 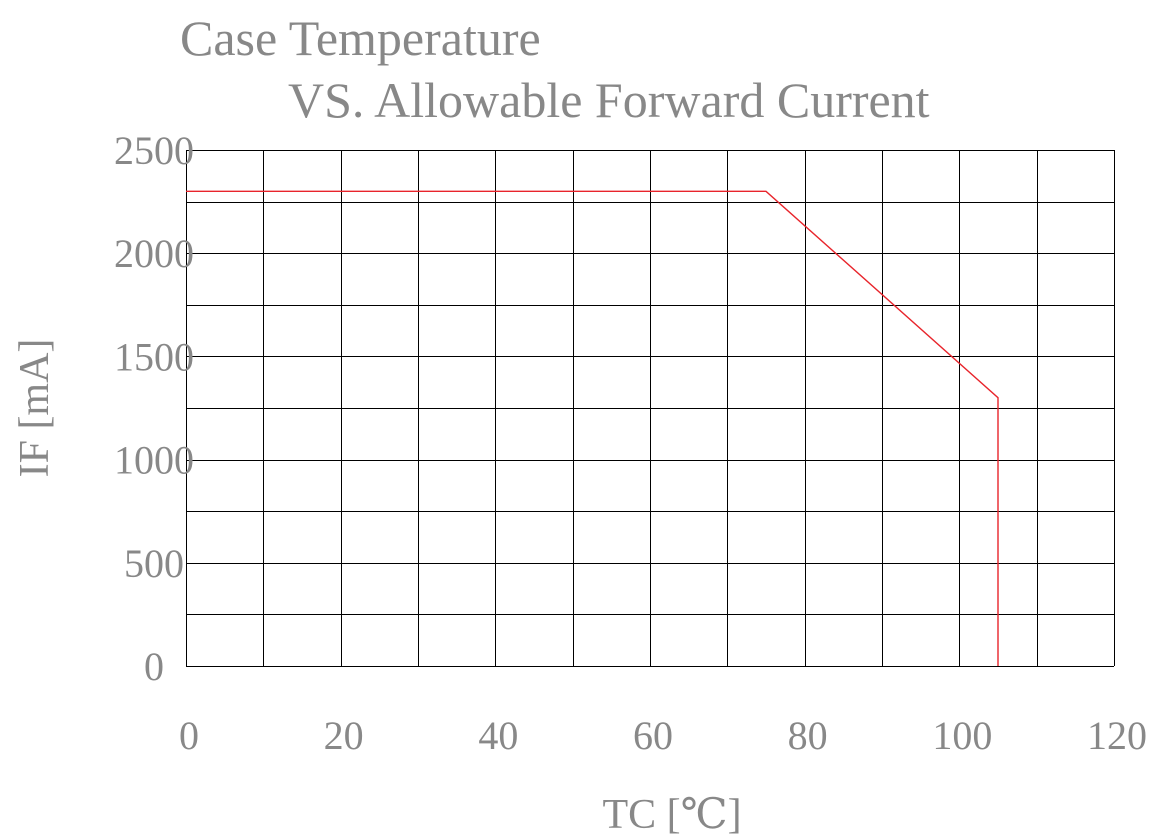 What do you see at coordinates (962, 735) in the screenshot?
I see `x-tick-label-100: 100` at bounding box center [962, 735].